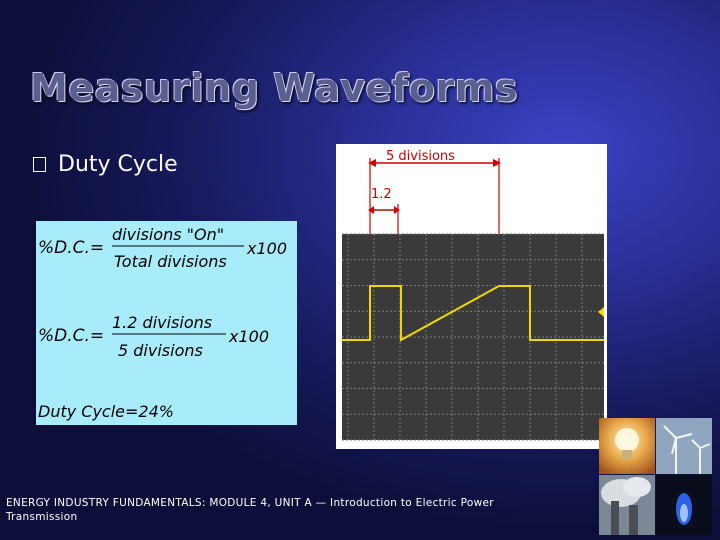  What do you see at coordinates (371, 210) in the screenshot?
I see `on-arrowhead-left` at bounding box center [371, 210].